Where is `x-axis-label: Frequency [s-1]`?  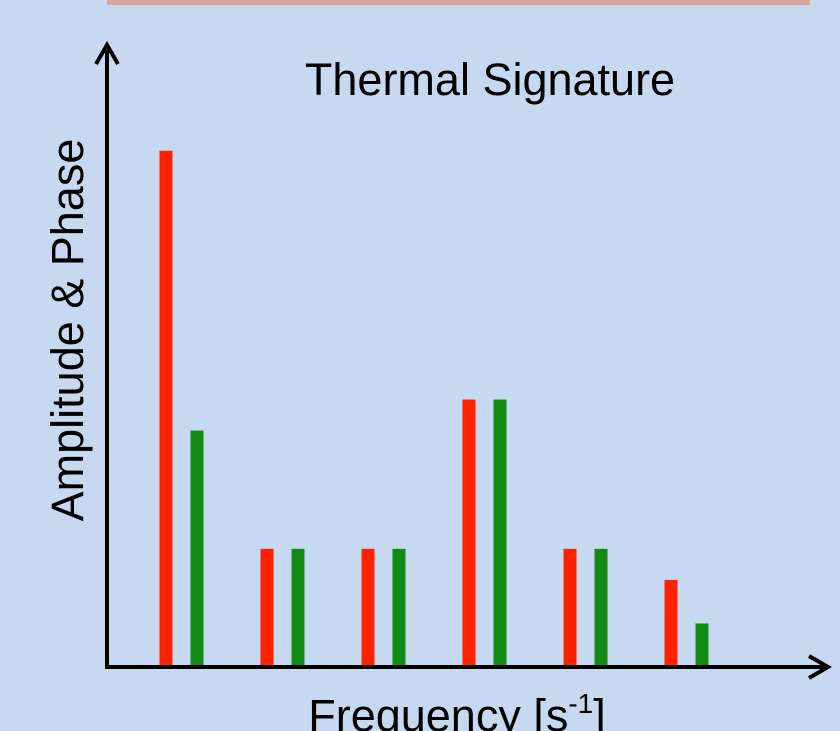
x-axis-label: Frequency [s-1] is located at coordinates (457, 709).